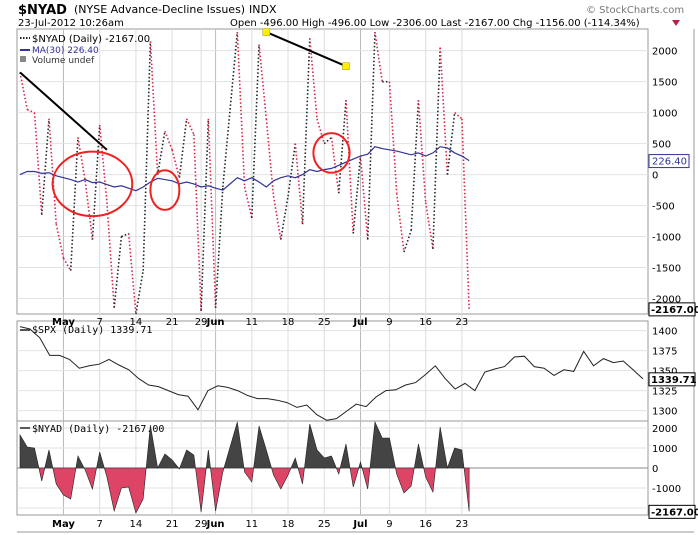  I want to click on main-legend-nyad: $NYAD (Daily) -2167.00, so click(91, 39).